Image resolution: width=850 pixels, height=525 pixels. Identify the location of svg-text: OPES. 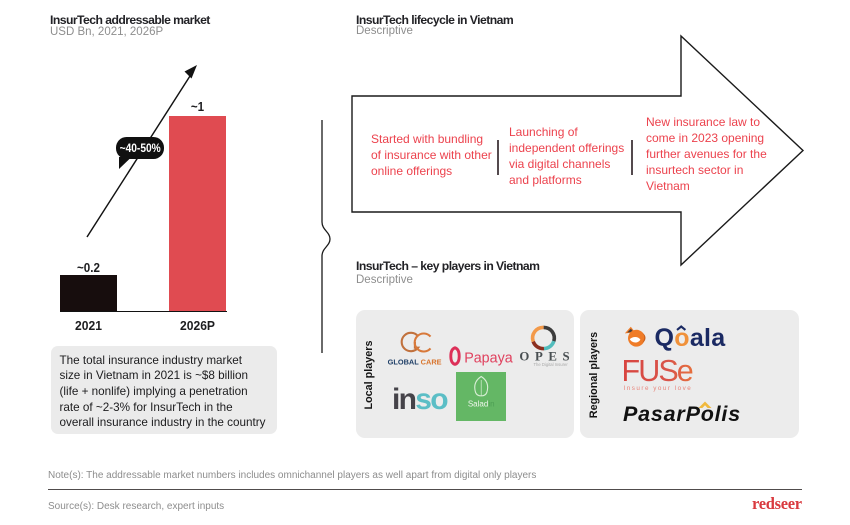
(546, 357).